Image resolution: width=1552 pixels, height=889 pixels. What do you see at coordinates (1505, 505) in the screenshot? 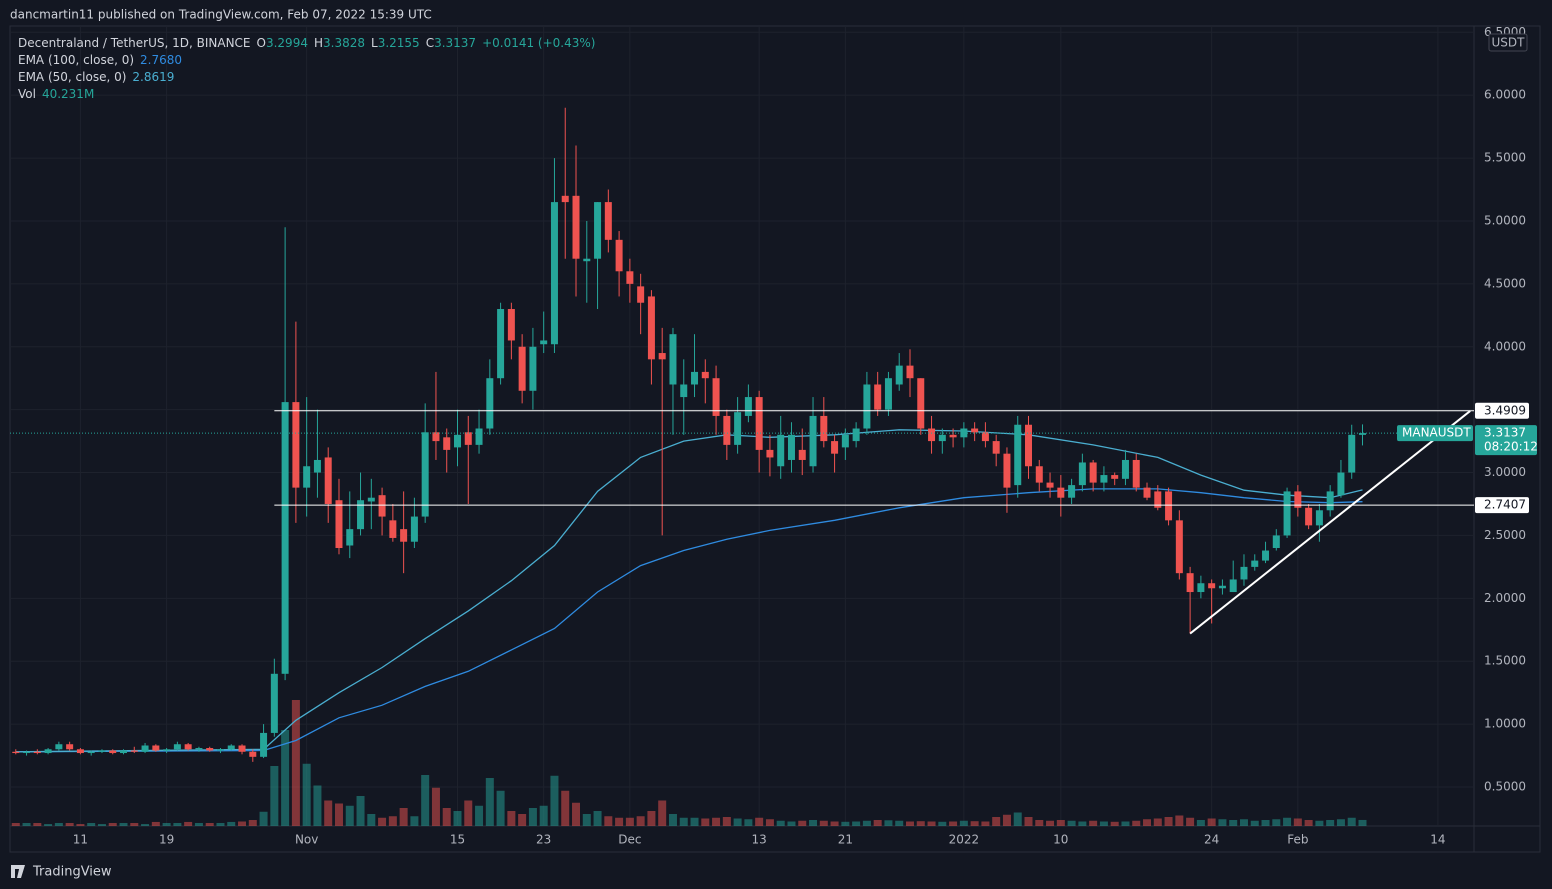
I see `price-tag-label: 2.7407` at bounding box center [1505, 505].